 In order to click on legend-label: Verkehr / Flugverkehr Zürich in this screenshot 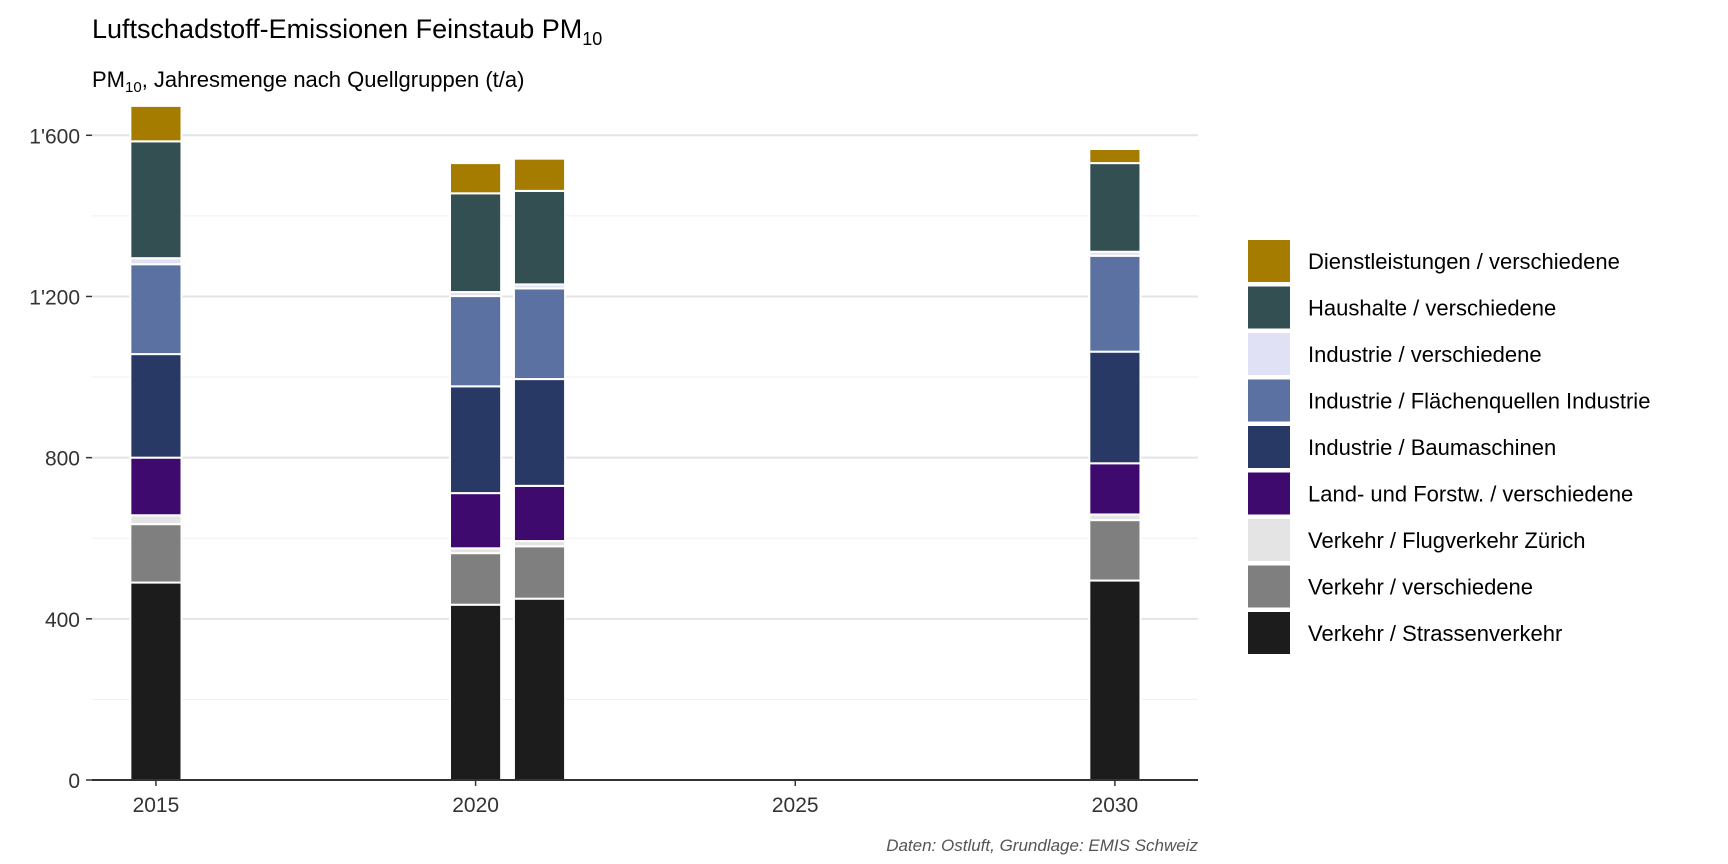, I will do `click(1447, 540)`.